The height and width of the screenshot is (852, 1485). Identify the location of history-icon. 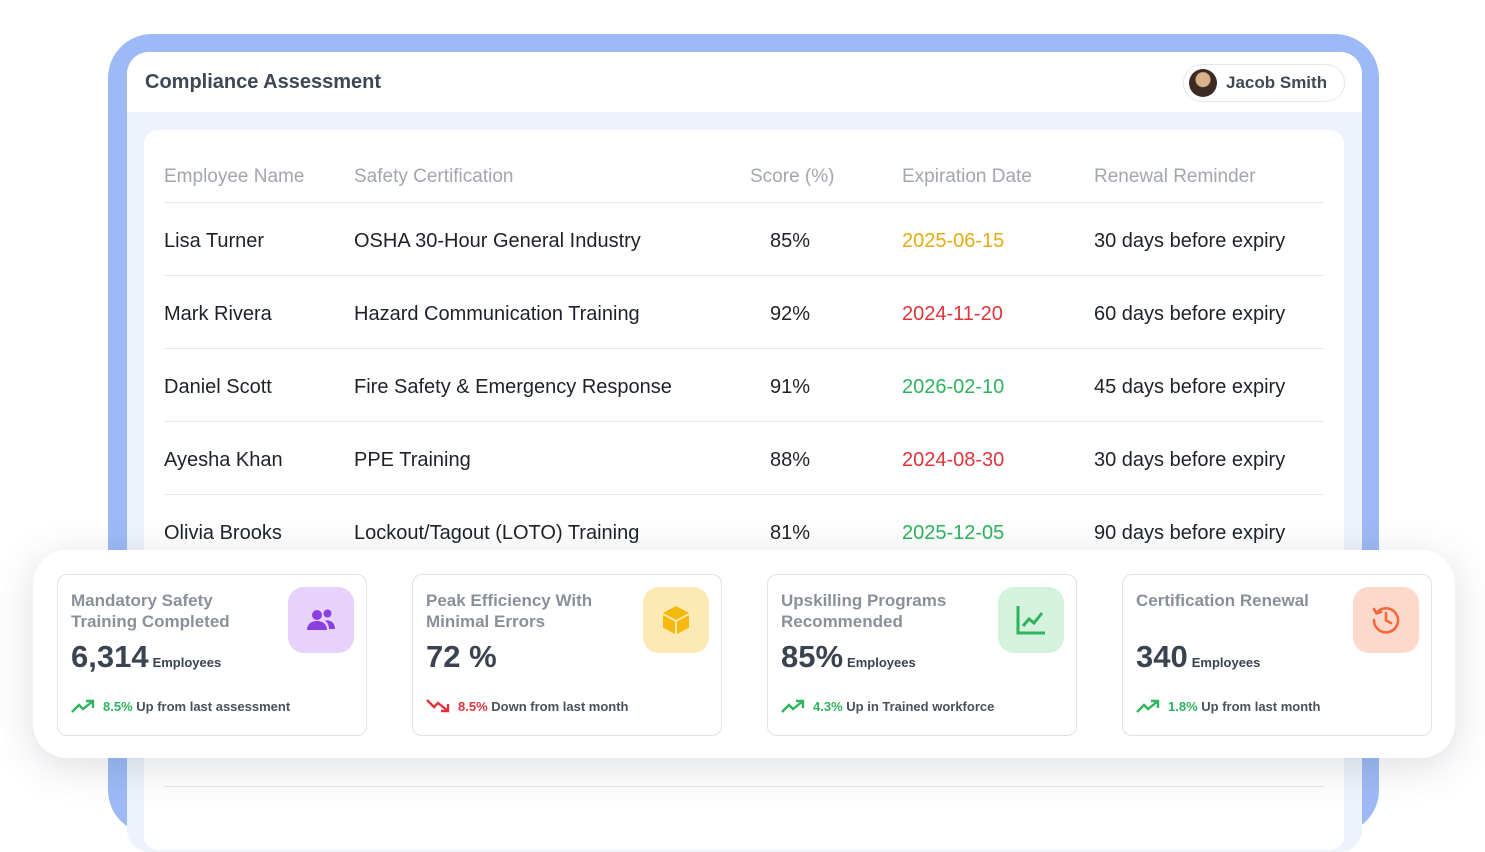
(1386, 620).